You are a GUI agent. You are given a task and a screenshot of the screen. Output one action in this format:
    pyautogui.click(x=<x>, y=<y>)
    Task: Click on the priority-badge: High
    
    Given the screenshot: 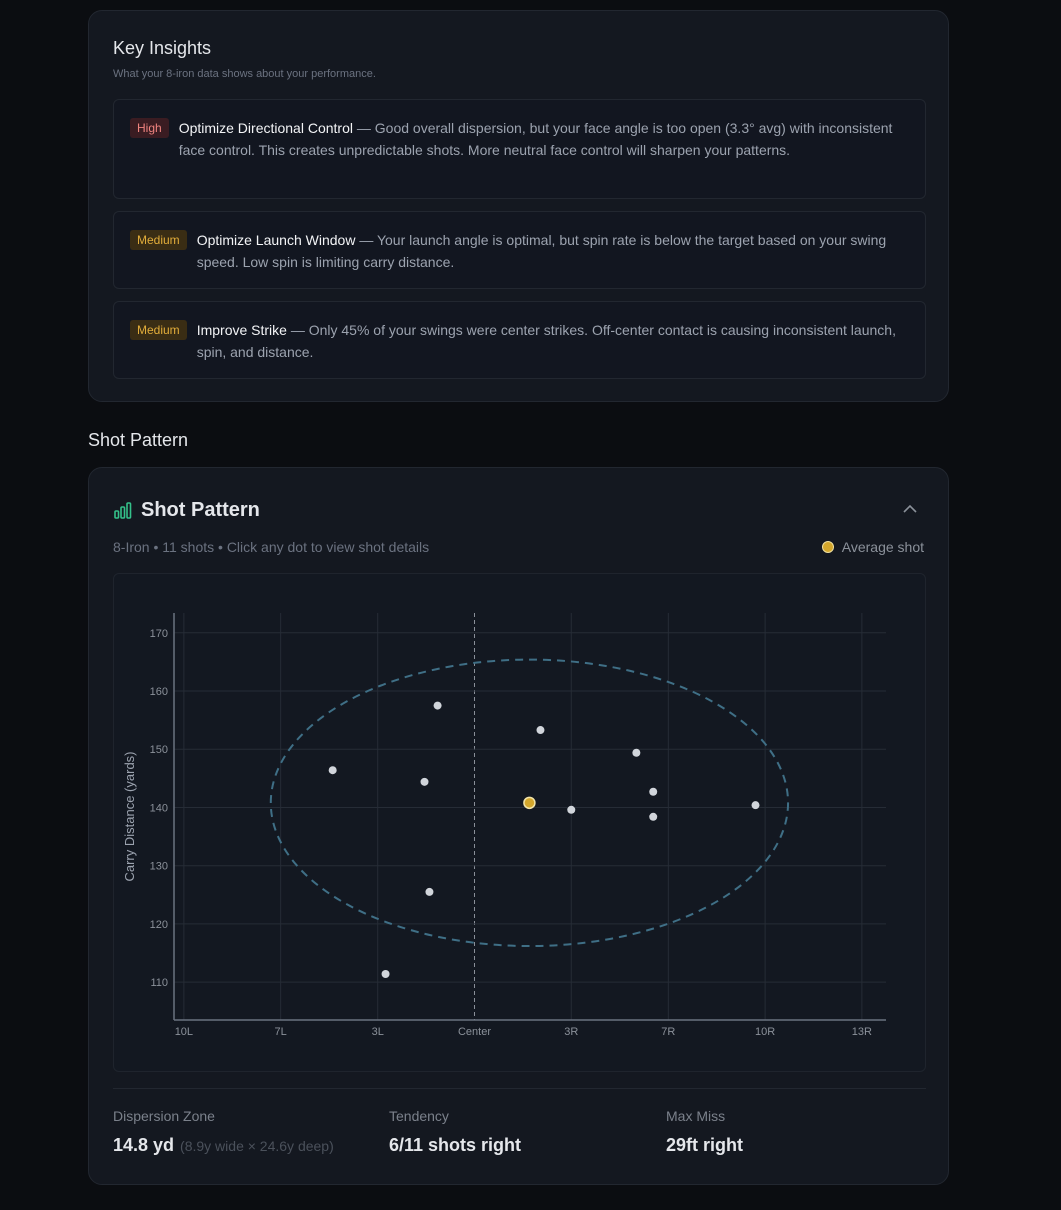 What is the action you would take?
    pyautogui.click(x=149, y=128)
    